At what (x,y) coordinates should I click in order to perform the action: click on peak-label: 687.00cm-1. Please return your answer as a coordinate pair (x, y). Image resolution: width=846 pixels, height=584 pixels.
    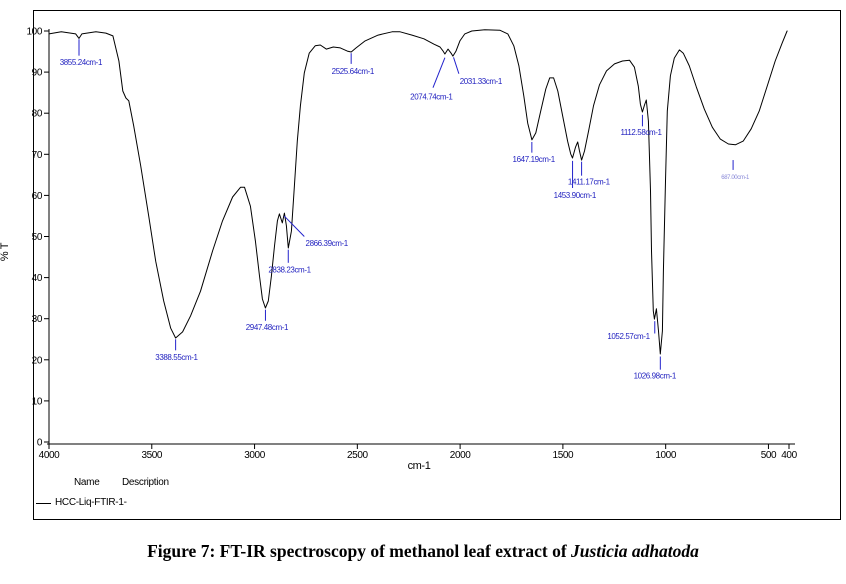
    Looking at the image, I should click on (735, 178).